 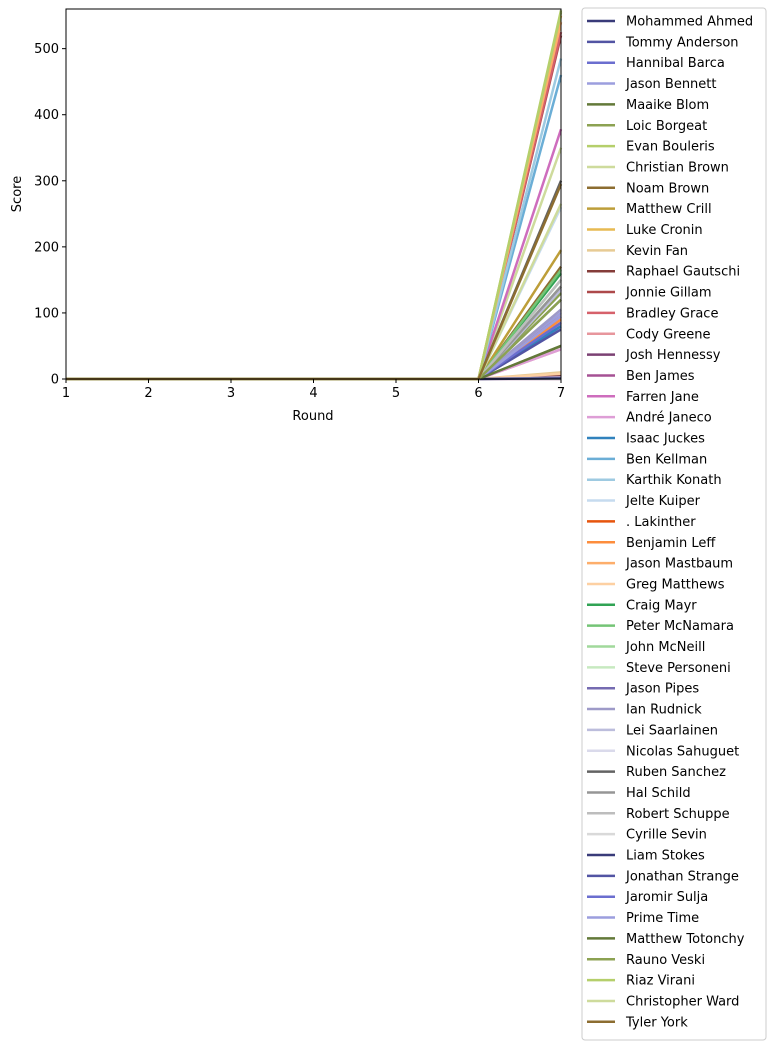 I want to click on legend-label: Benjamin Leff, so click(x=671, y=543).